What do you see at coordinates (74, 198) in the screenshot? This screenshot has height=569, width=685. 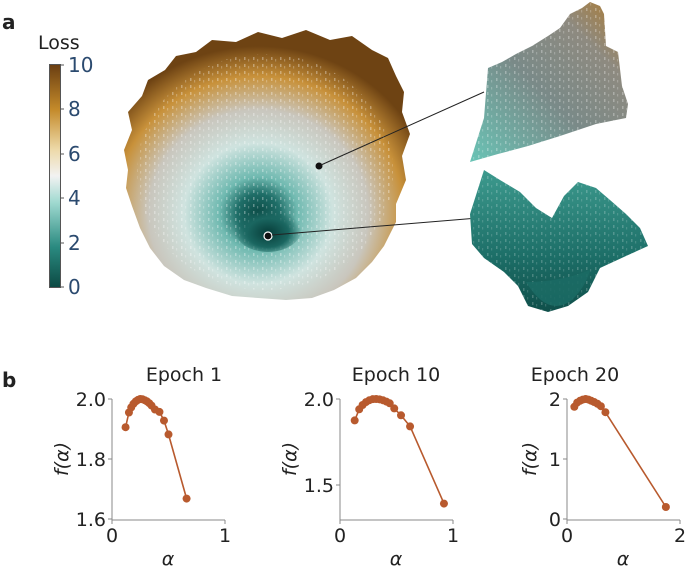 I see `colorbar-tick-4: 4` at bounding box center [74, 198].